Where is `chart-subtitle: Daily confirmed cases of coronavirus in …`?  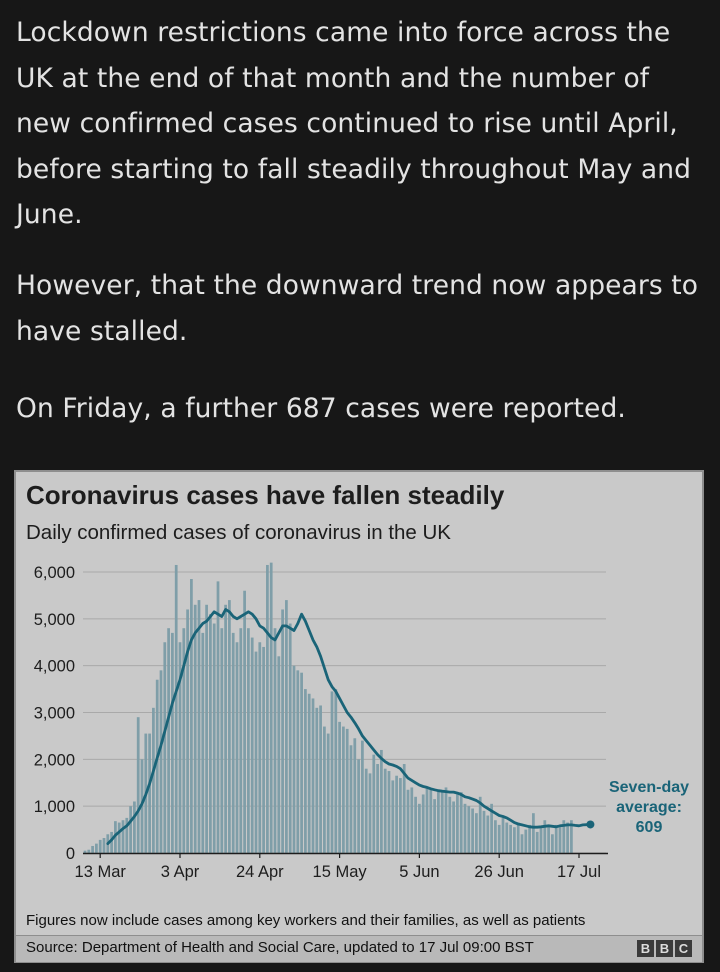 chart-subtitle: Daily confirmed cases of coronavirus in … is located at coordinates (238, 532).